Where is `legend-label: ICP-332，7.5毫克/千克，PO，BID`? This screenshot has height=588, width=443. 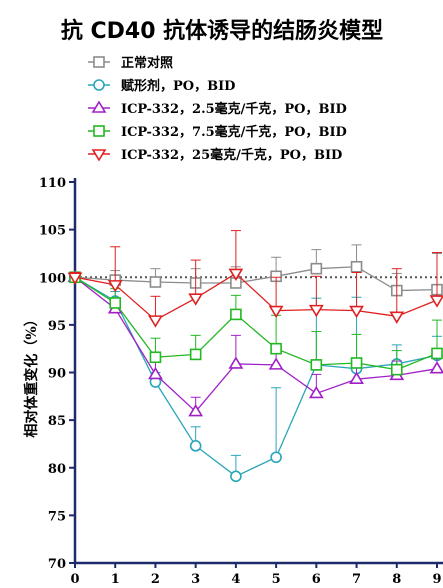
legend-label: ICP-332，7.5毫克/千克，PO，BID is located at coordinates (234, 132).